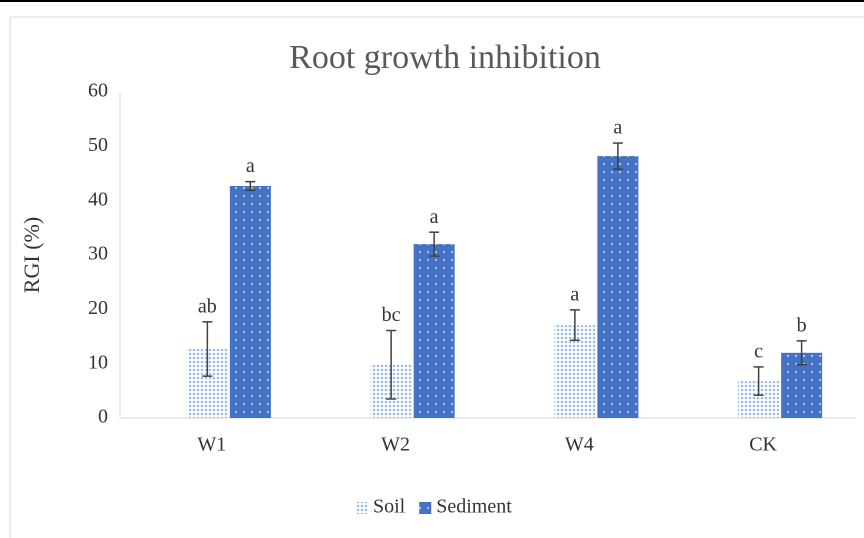 The height and width of the screenshot is (538, 864). What do you see at coordinates (103, 417) in the screenshot?
I see `y-tick-label: 0` at bounding box center [103, 417].